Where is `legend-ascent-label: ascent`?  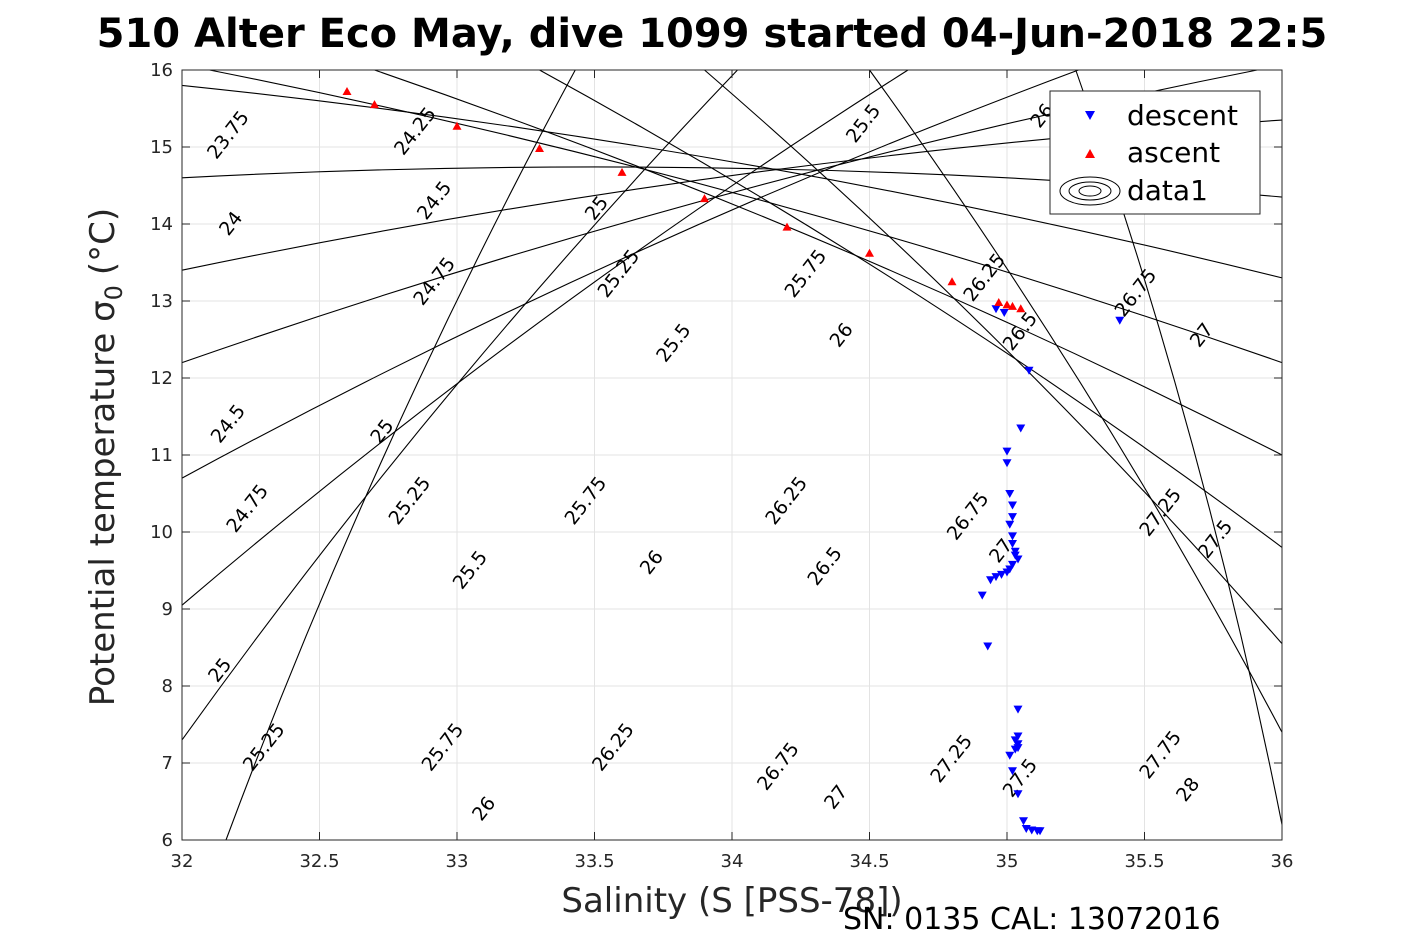 legend-ascent-label: ascent is located at coordinates (1173, 152).